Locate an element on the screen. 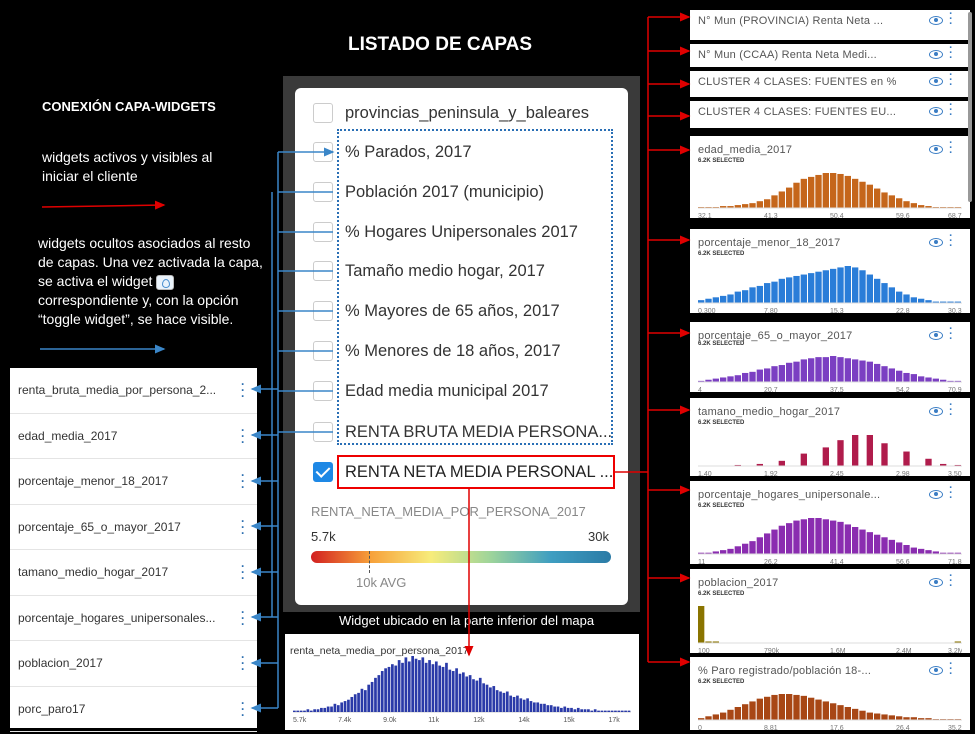  histogram-chart: 0.300 7.80 15.3 22.8 30.3 is located at coordinates (830, 289).